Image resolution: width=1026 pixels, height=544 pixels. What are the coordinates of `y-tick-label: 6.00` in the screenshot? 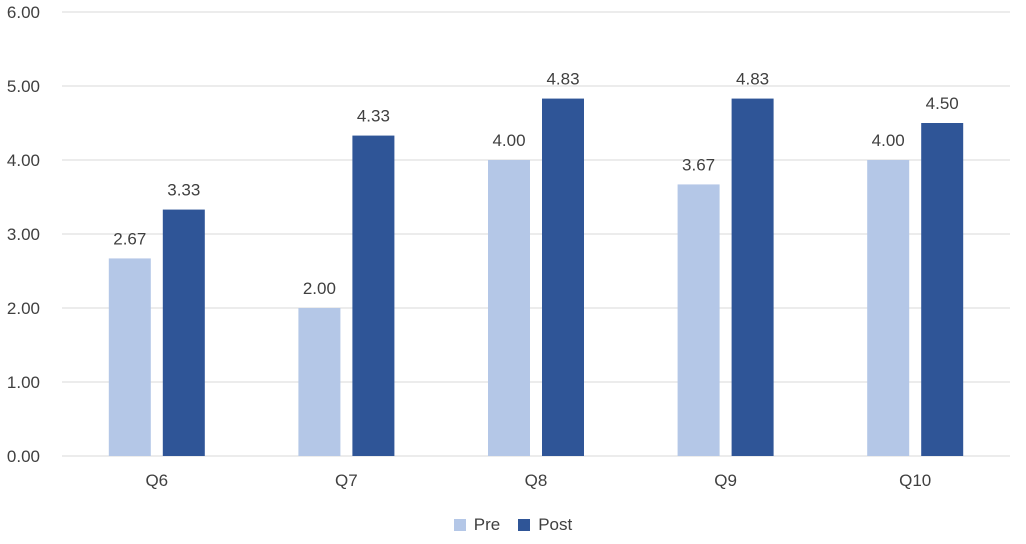 It's located at (23, 12).